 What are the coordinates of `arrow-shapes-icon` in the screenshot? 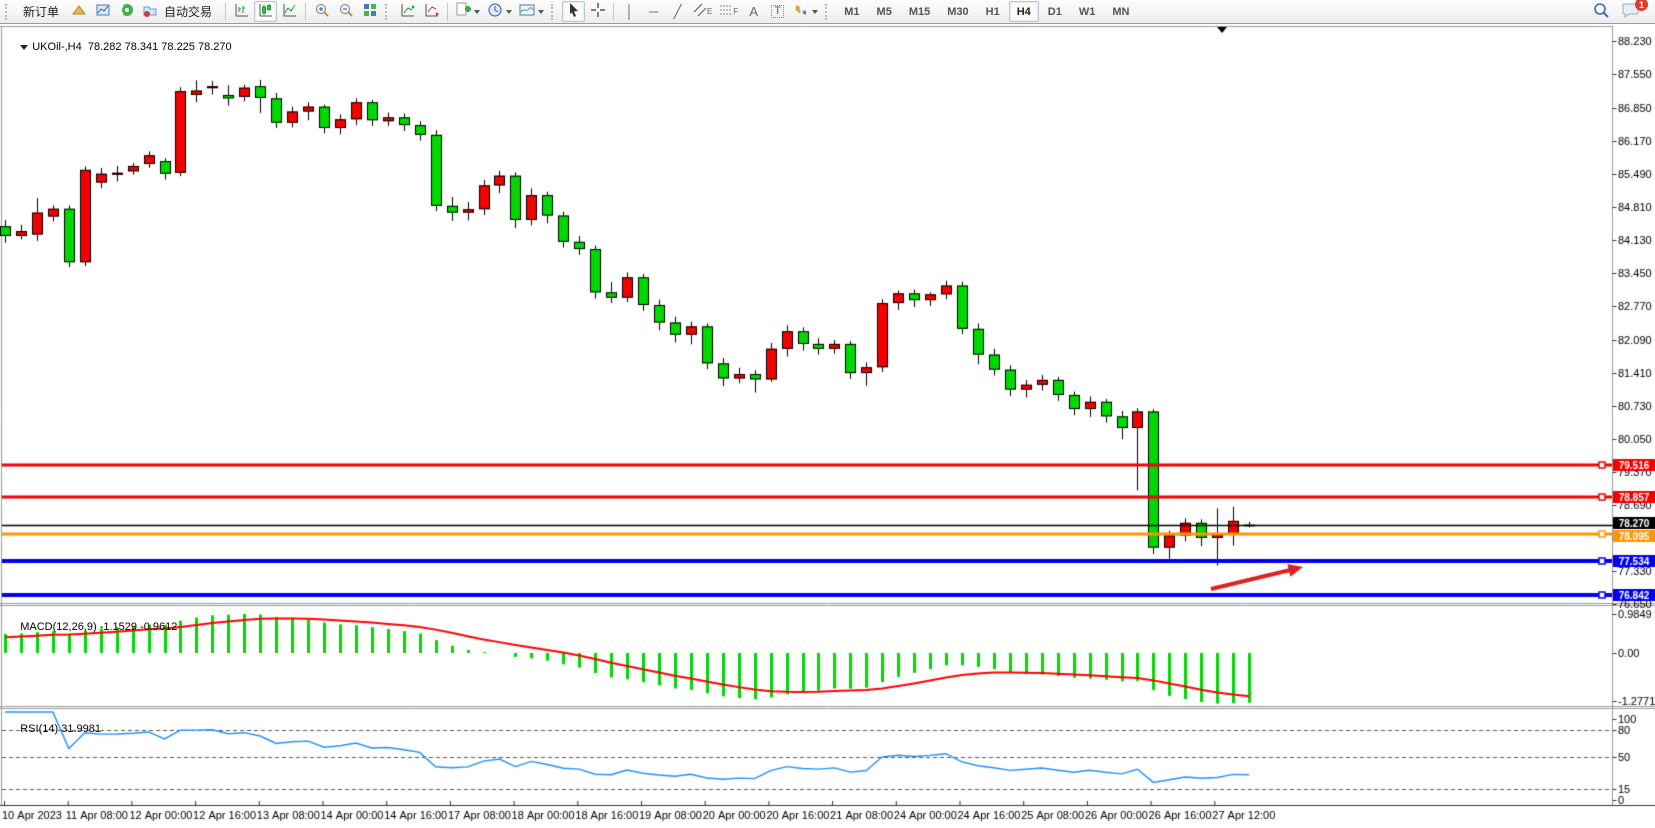 It's located at (801, 11).